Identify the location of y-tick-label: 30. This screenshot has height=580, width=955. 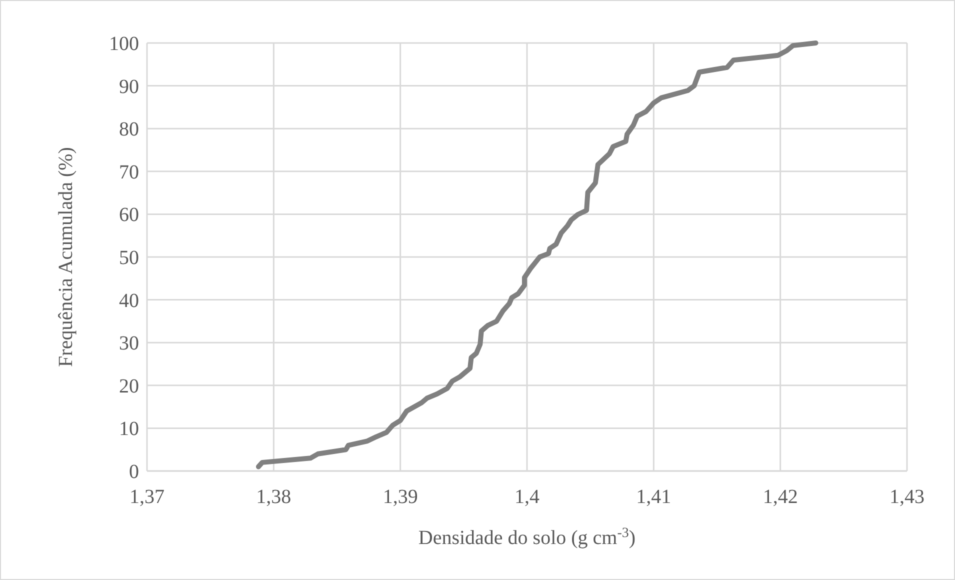
(129, 343).